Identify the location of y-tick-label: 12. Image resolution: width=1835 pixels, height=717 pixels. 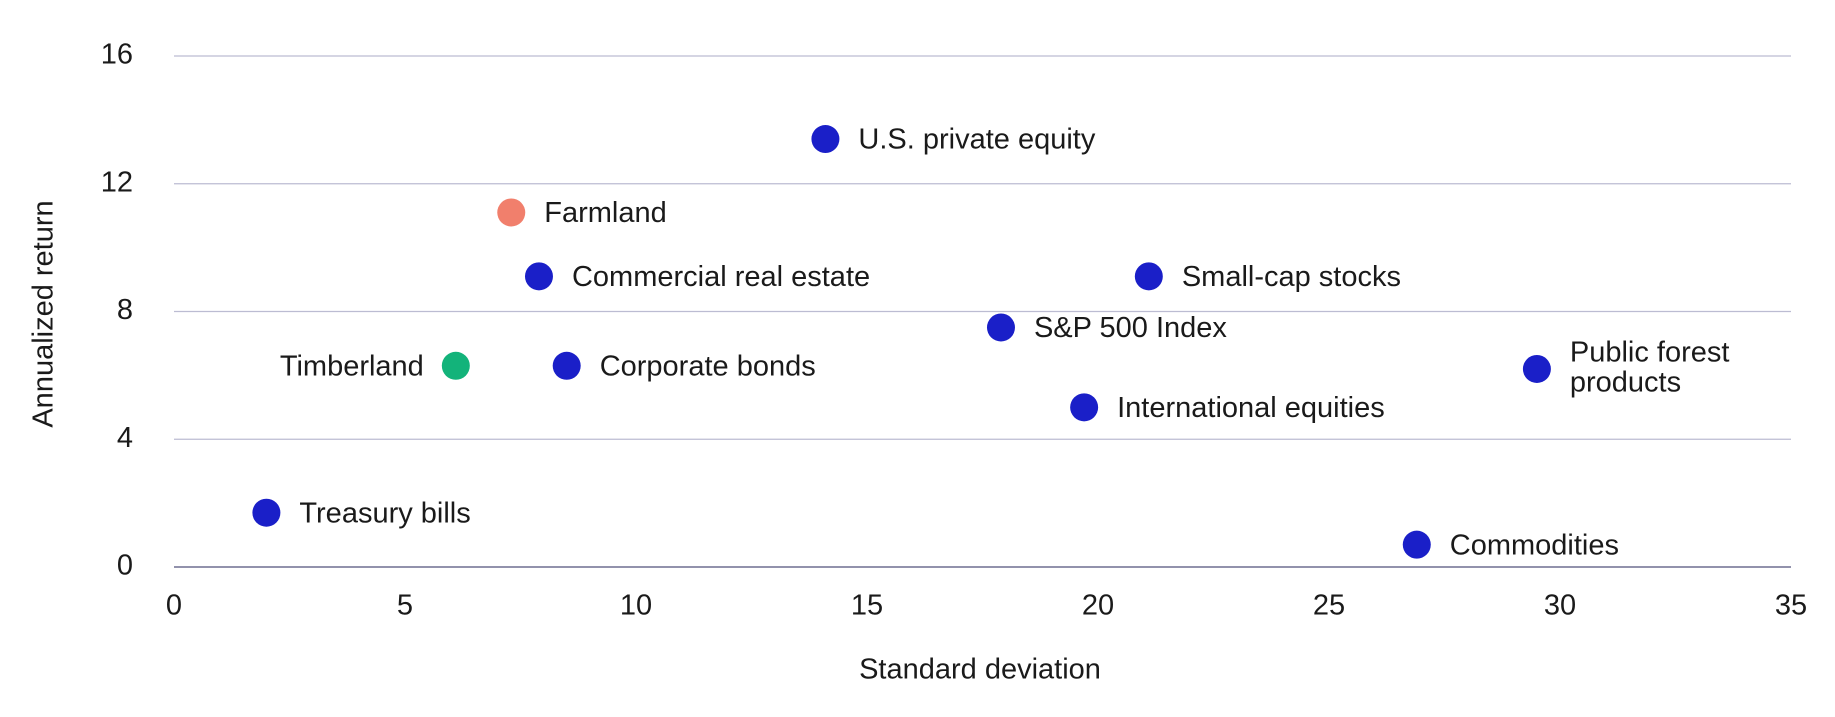
(117, 182).